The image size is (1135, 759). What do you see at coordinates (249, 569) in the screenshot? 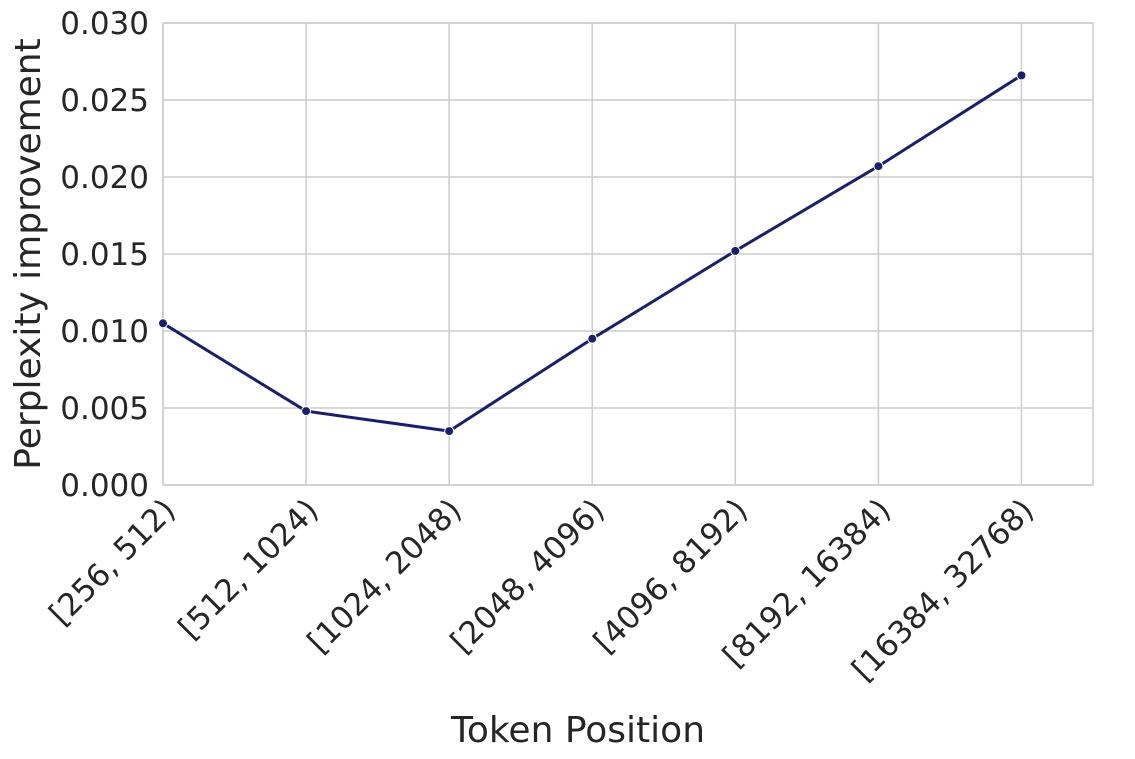
I see `x-tick-label: [512, 1024)` at bounding box center [249, 569].